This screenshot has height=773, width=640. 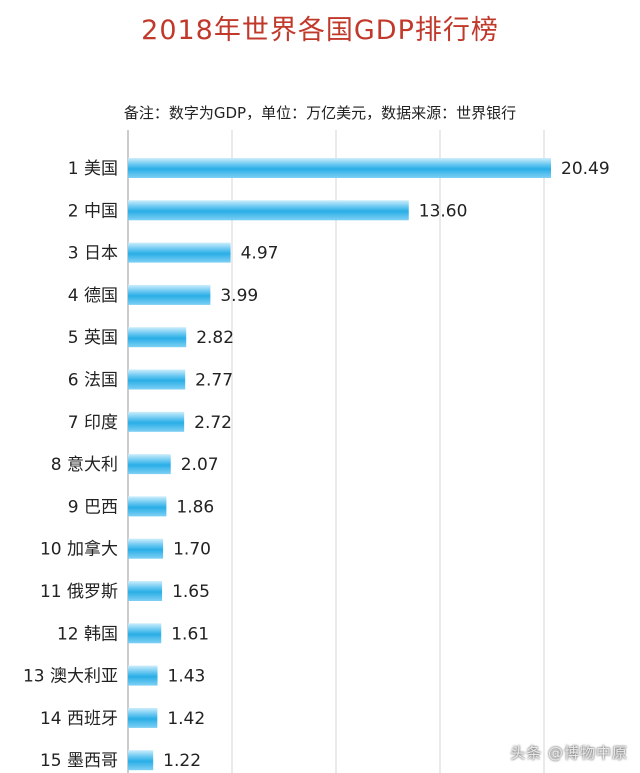 I want to click on category-label: 12 韩国, so click(x=87, y=634).